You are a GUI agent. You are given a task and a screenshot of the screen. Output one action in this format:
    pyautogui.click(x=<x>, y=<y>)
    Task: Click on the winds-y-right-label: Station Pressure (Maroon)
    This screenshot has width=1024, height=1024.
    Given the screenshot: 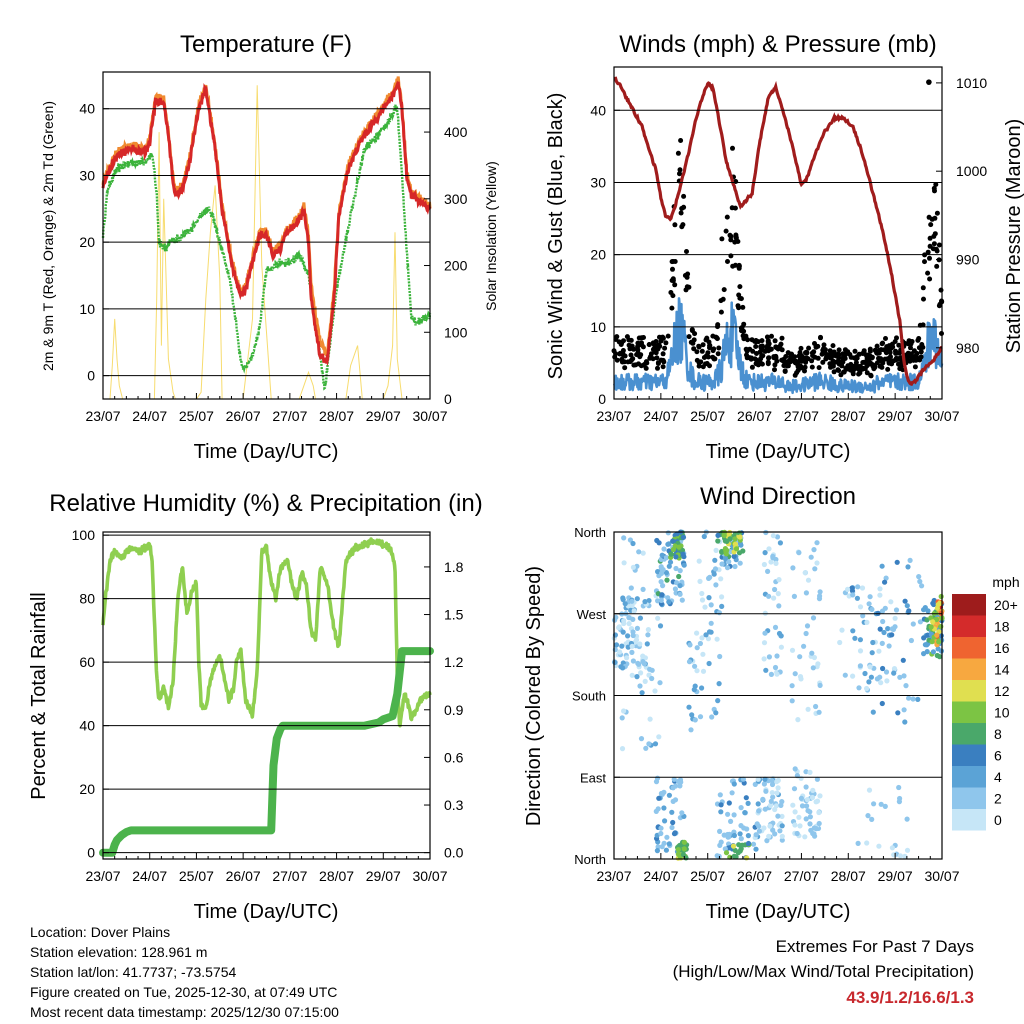 What is the action you would take?
    pyautogui.click(x=1013, y=236)
    